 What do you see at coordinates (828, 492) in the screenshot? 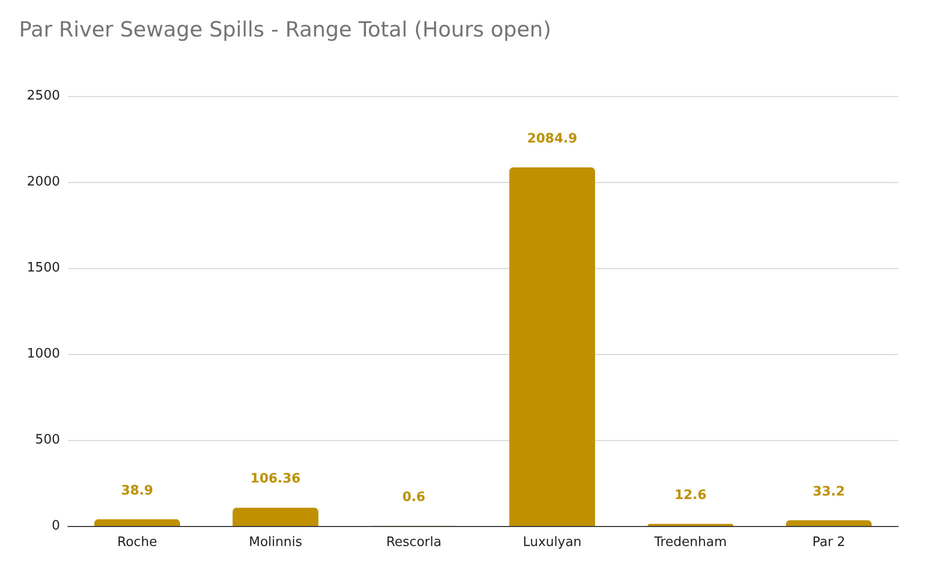
I see `data-label: 33.2` at bounding box center [828, 492].